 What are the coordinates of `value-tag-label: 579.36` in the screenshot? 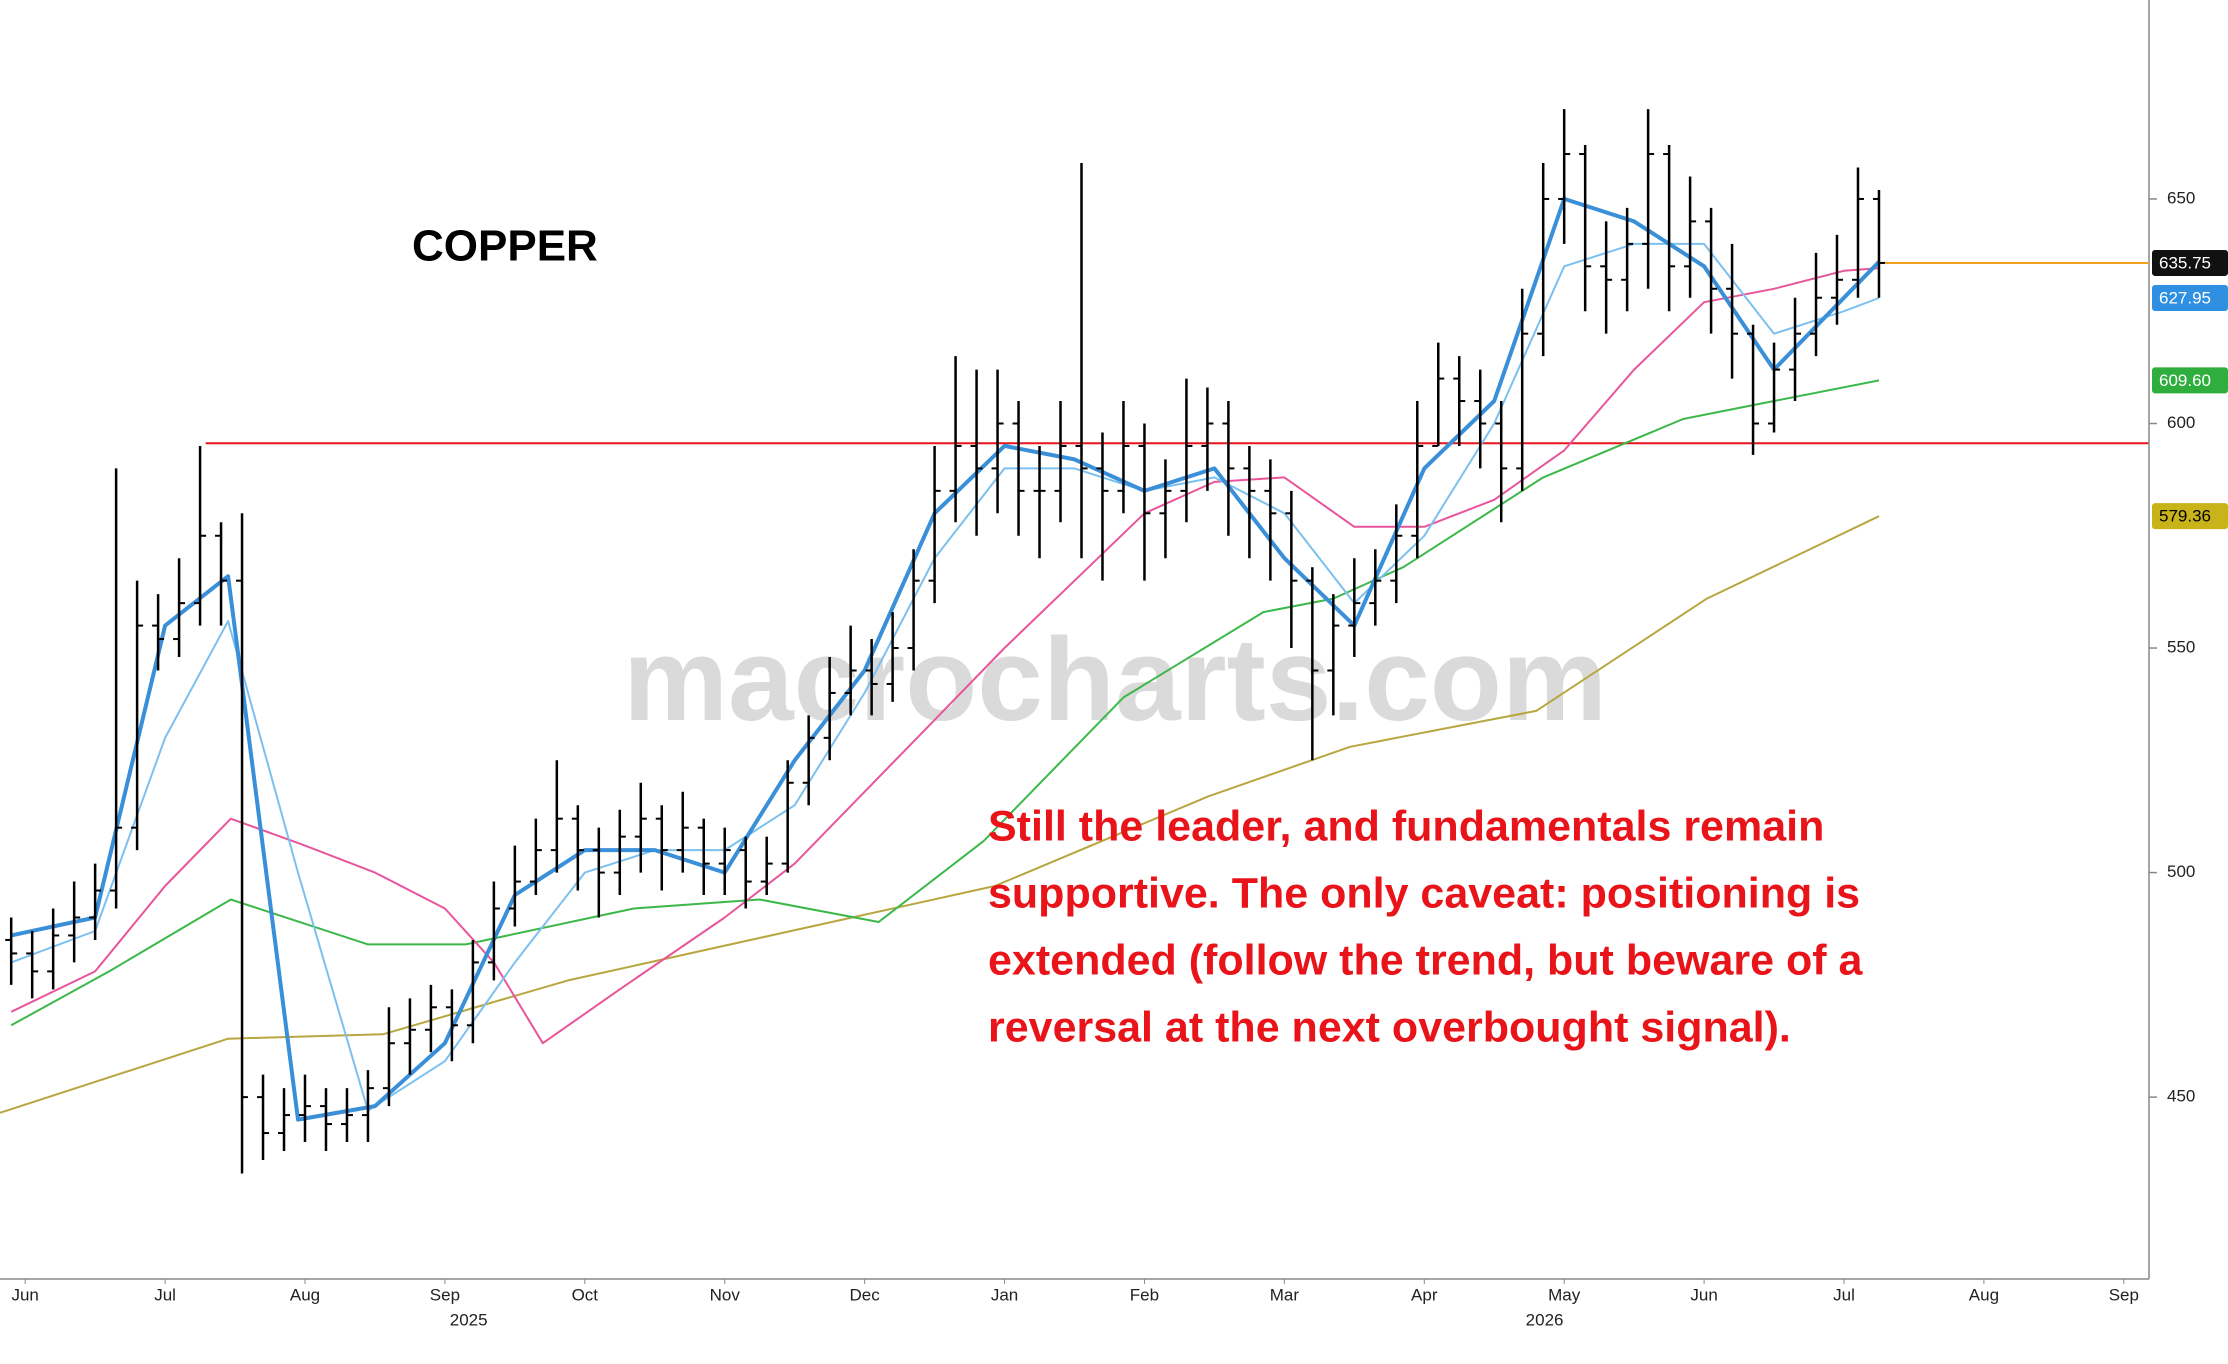 It's located at (2185, 516).